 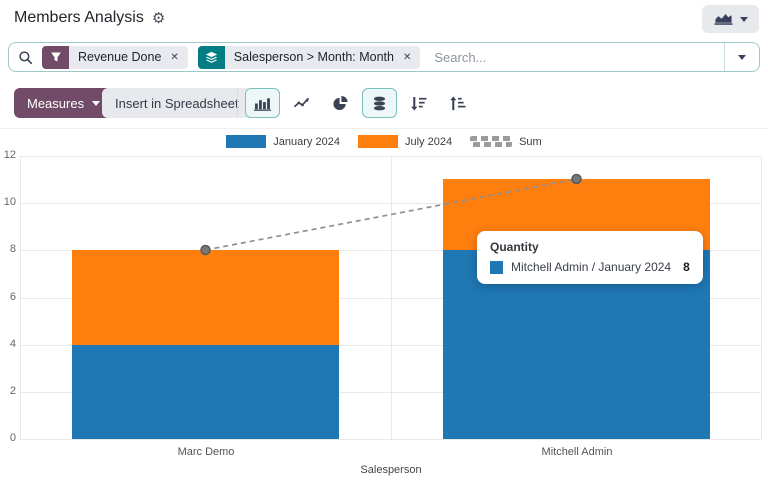 What do you see at coordinates (360, 103) in the screenshot?
I see `chart-type-buttons` at bounding box center [360, 103].